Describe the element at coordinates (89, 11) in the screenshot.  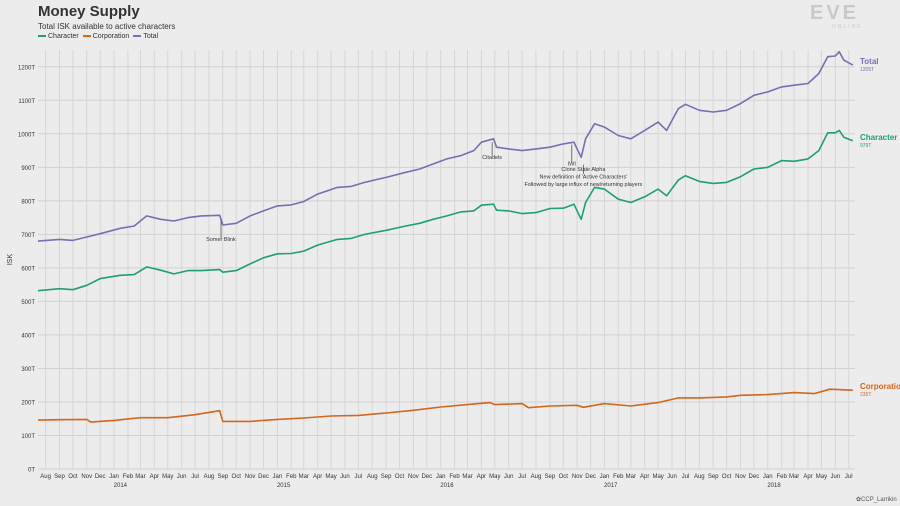
I see `chart-title: Money Supply` at that location.